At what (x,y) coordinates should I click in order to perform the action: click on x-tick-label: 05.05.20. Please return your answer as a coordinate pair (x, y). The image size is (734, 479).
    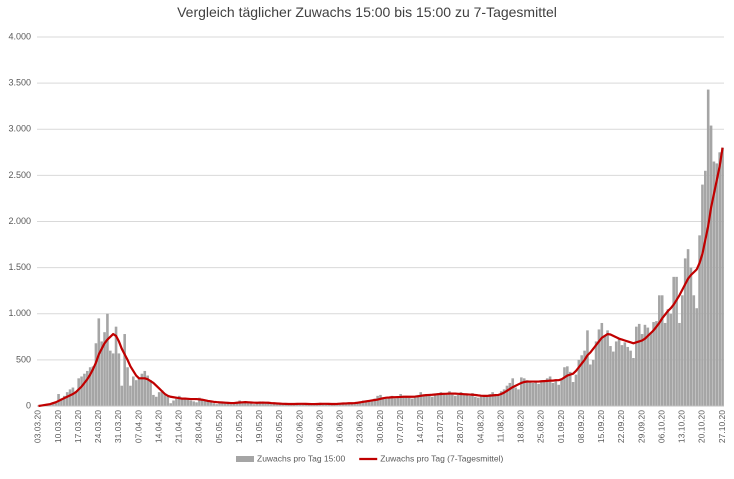
    Looking at the image, I should click on (219, 426).